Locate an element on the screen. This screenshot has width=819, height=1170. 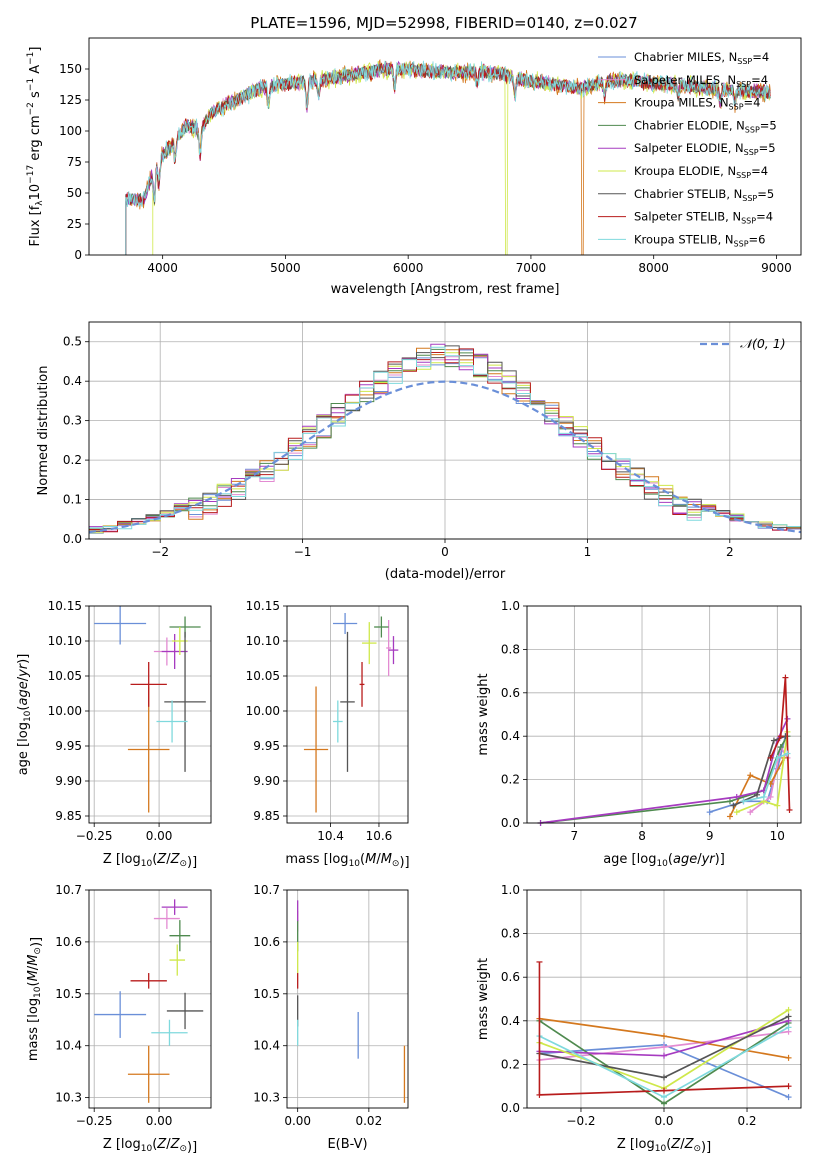
y-tick-label: 25 is located at coordinates (74, 224).